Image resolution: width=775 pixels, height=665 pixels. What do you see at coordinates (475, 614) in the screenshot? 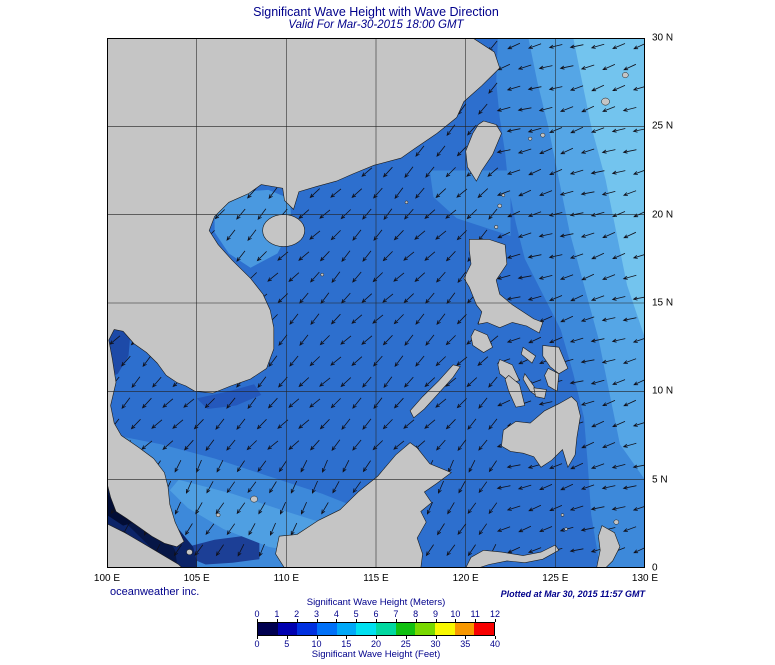
I see `legend-meters-tick: 11` at bounding box center [475, 614].